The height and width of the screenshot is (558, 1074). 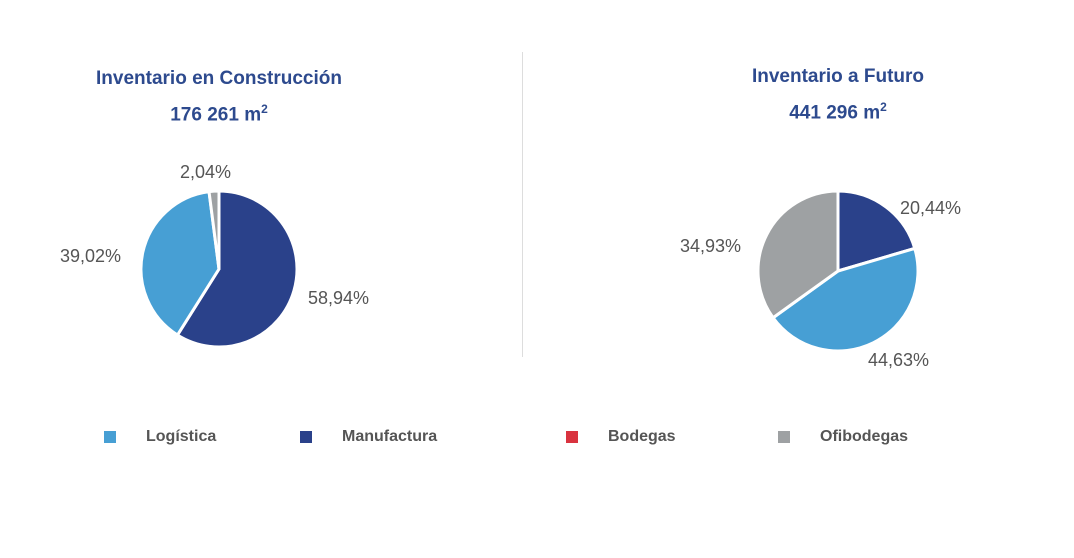 What do you see at coordinates (642, 436) in the screenshot?
I see `legend-label: Bodegas` at bounding box center [642, 436].